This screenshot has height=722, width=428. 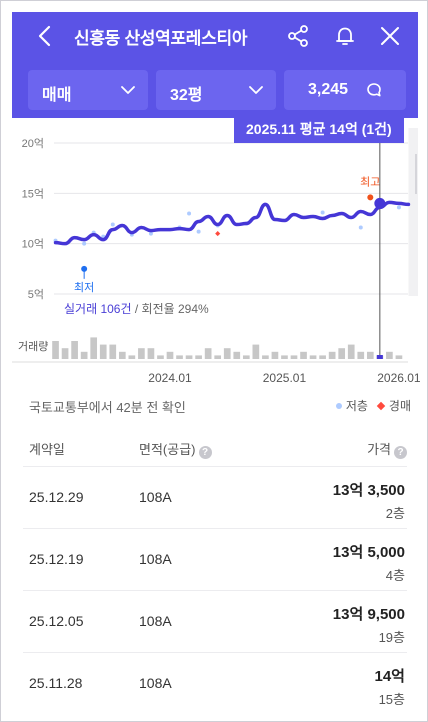 I want to click on size-dropdown: 32평, so click(x=216, y=90).